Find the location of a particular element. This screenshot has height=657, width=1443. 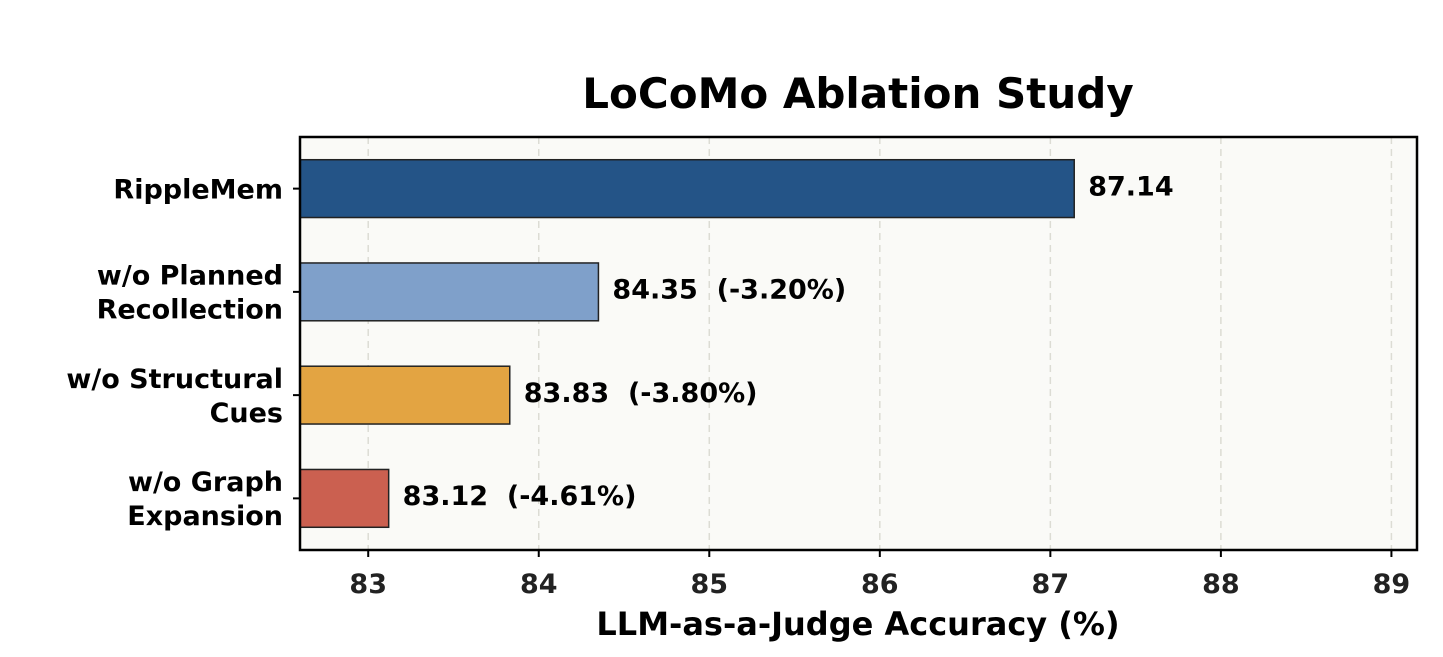

value-label: 83.83 (-3.80%) is located at coordinates (641, 393).